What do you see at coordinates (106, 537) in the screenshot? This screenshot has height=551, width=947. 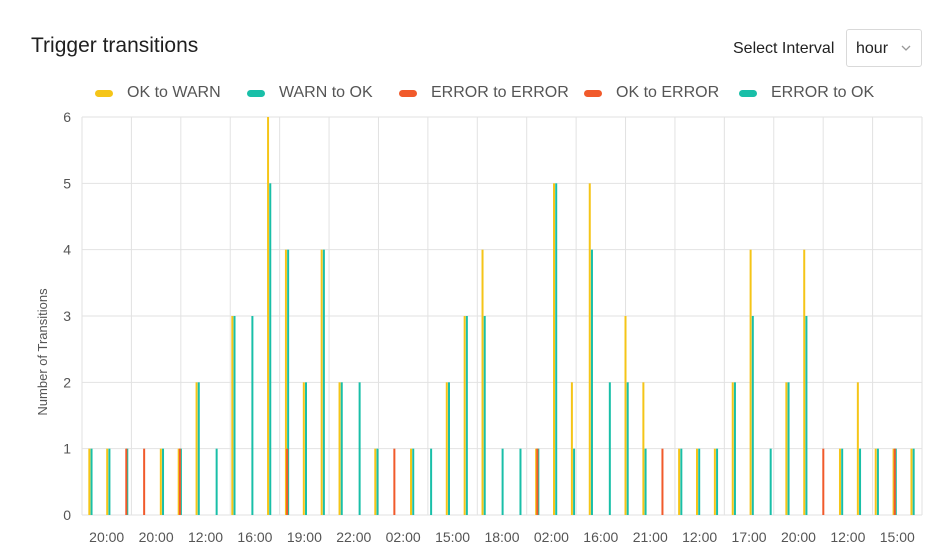 I see `x-tick-label: 20:00` at bounding box center [106, 537].